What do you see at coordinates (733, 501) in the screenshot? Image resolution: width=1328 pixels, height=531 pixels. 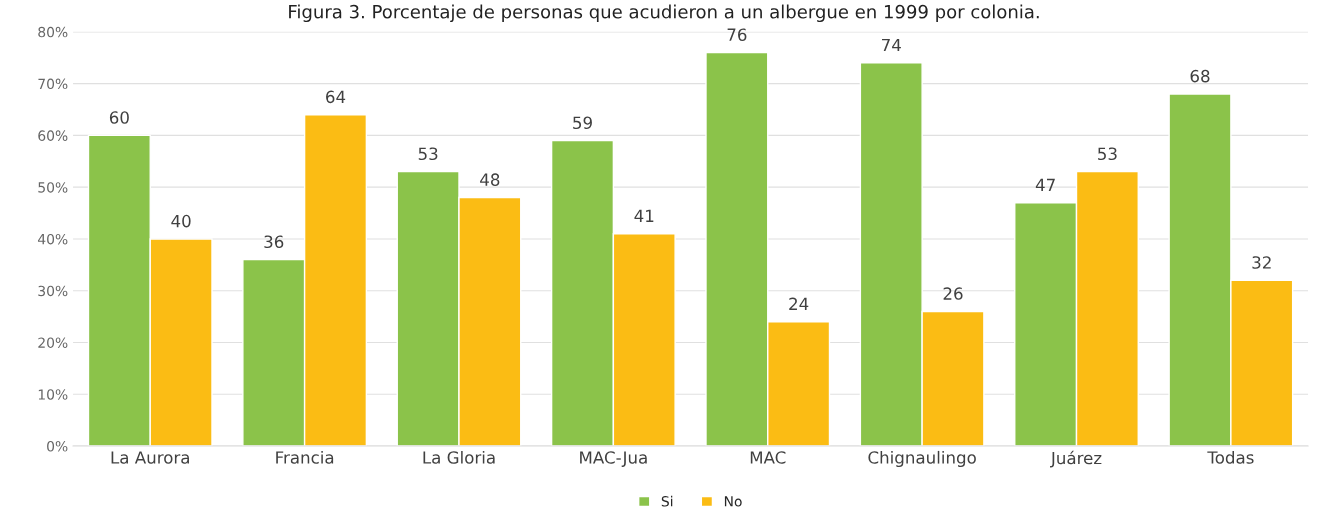 I see `legend-label: No` at bounding box center [733, 501].